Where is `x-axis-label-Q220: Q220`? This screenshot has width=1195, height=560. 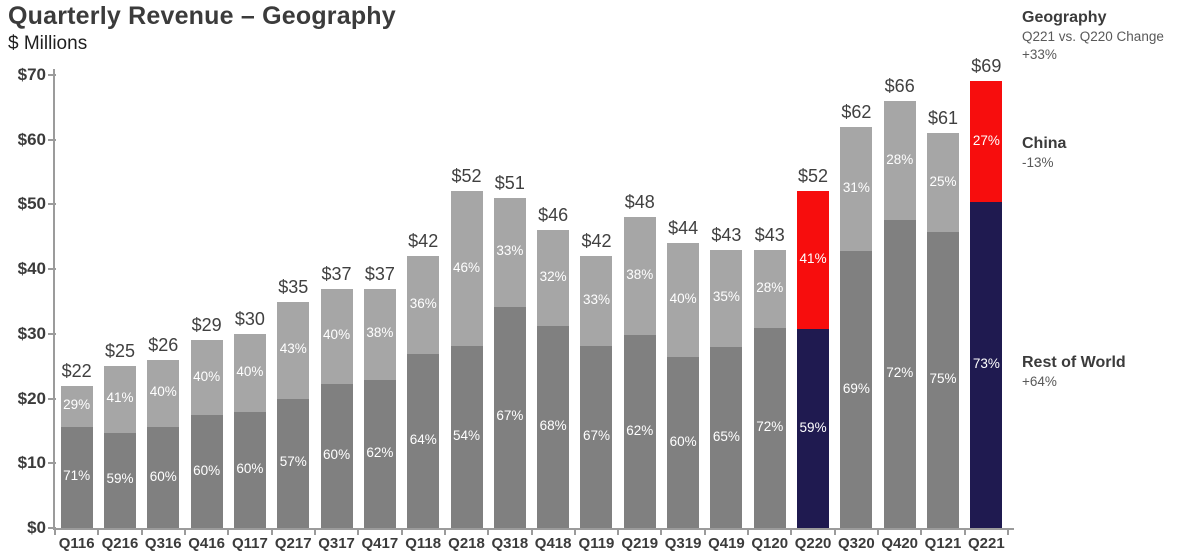 x-axis-label-Q220: Q220 is located at coordinates (813, 543).